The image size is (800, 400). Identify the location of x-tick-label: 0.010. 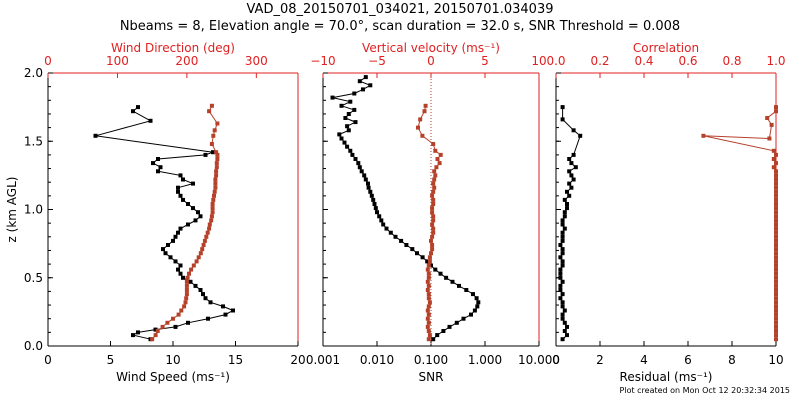
(377, 360).